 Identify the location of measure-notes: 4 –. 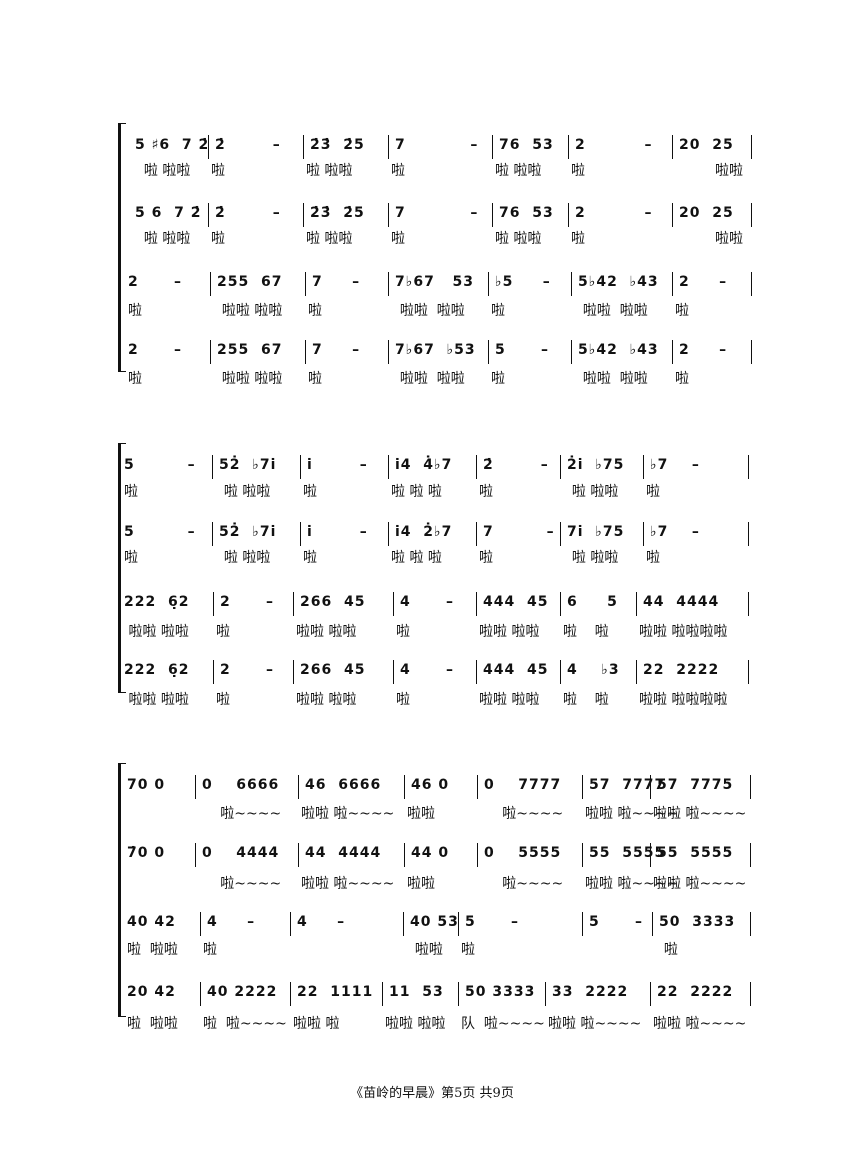
(427, 602).